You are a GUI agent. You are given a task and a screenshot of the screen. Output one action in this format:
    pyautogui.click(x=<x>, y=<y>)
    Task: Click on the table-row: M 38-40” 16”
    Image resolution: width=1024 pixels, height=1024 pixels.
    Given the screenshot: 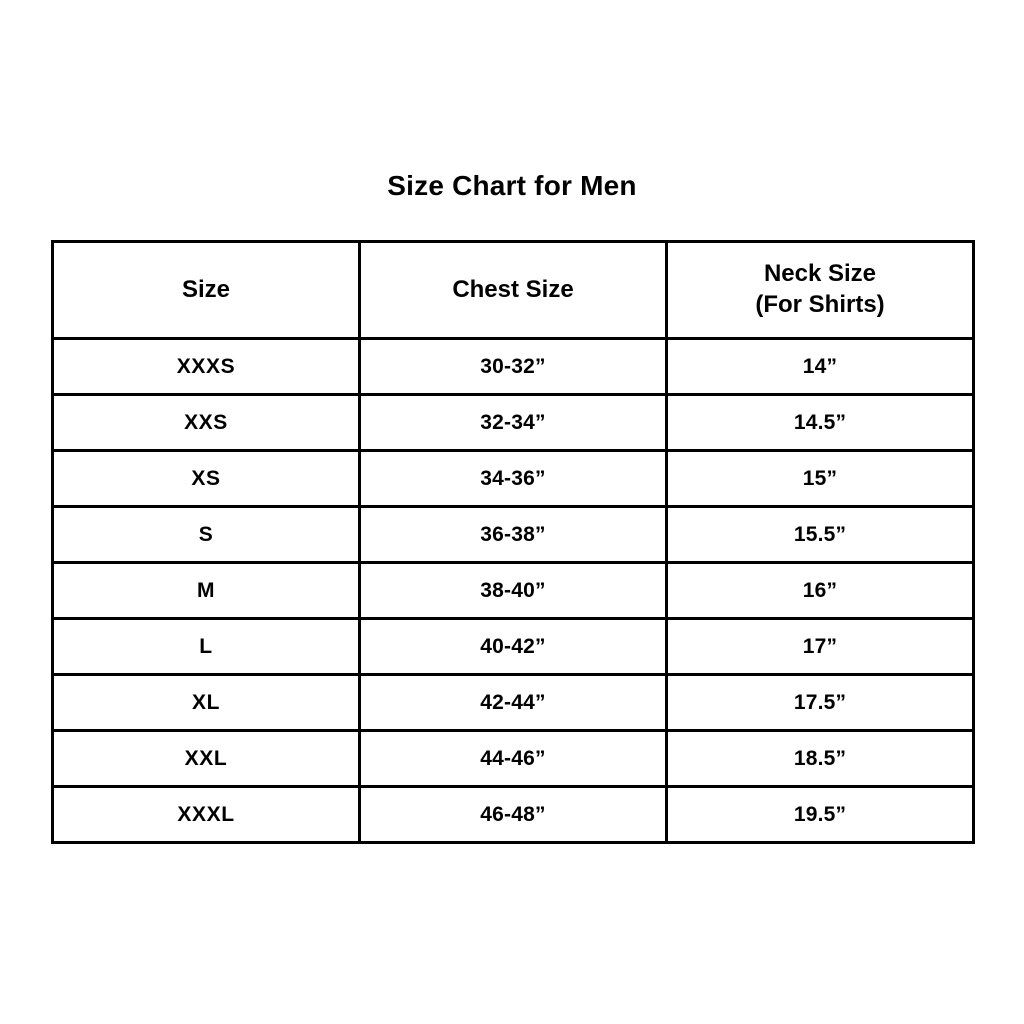 What is the action you would take?
    pyautogui.click(x=513, y=590)
    